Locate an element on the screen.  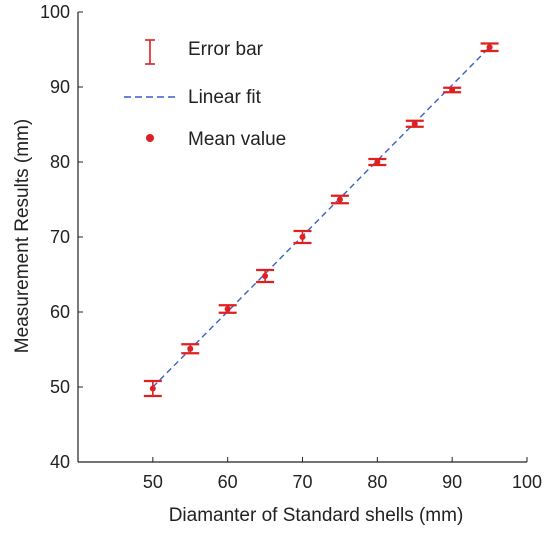
x-tick-label: 90 is located at coordinates (452, 482).